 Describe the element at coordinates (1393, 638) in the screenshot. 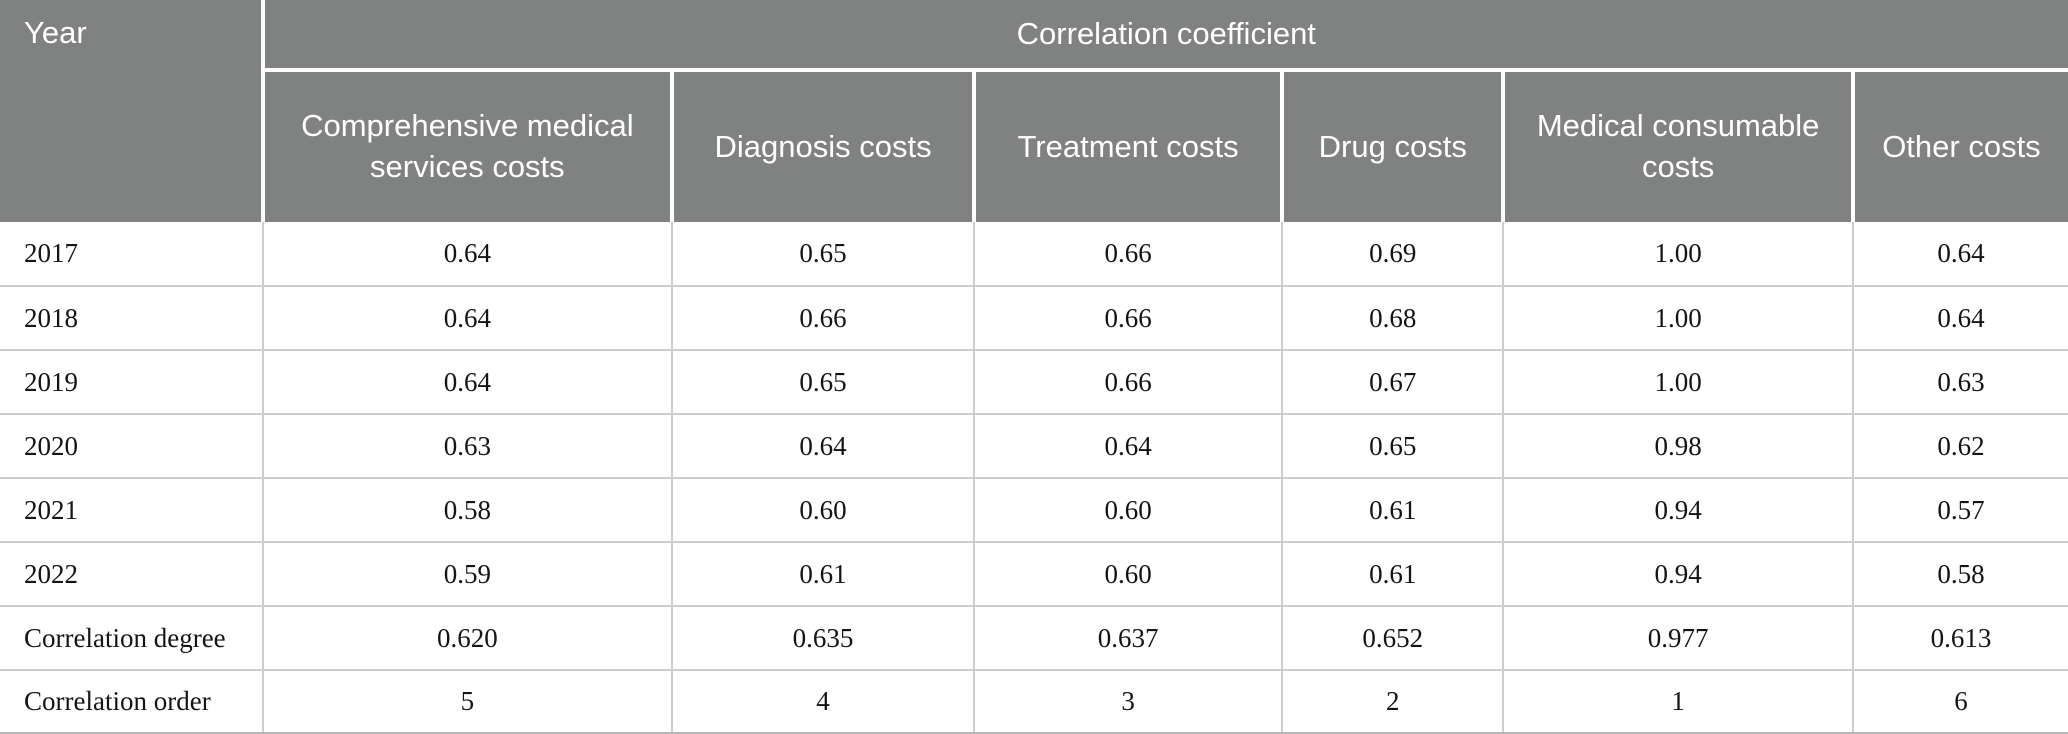

I see `data-cell: 0.652` at that location.